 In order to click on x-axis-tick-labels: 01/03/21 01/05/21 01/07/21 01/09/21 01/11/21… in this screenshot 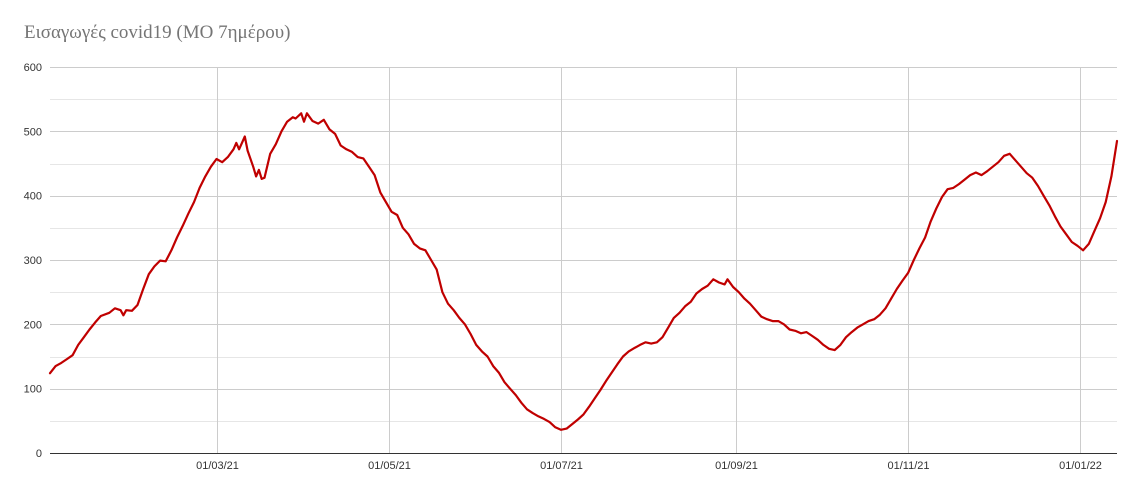, I will do `click(649, 466)`.